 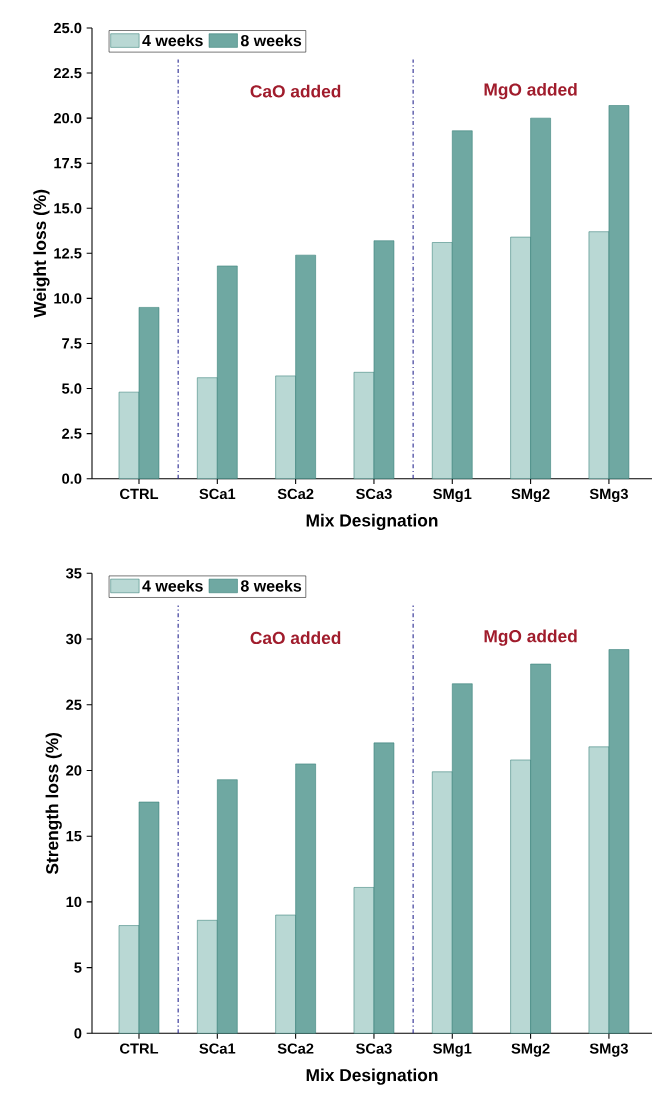 I want to click on y-tick-label: 15, so click(x=74, y=836).